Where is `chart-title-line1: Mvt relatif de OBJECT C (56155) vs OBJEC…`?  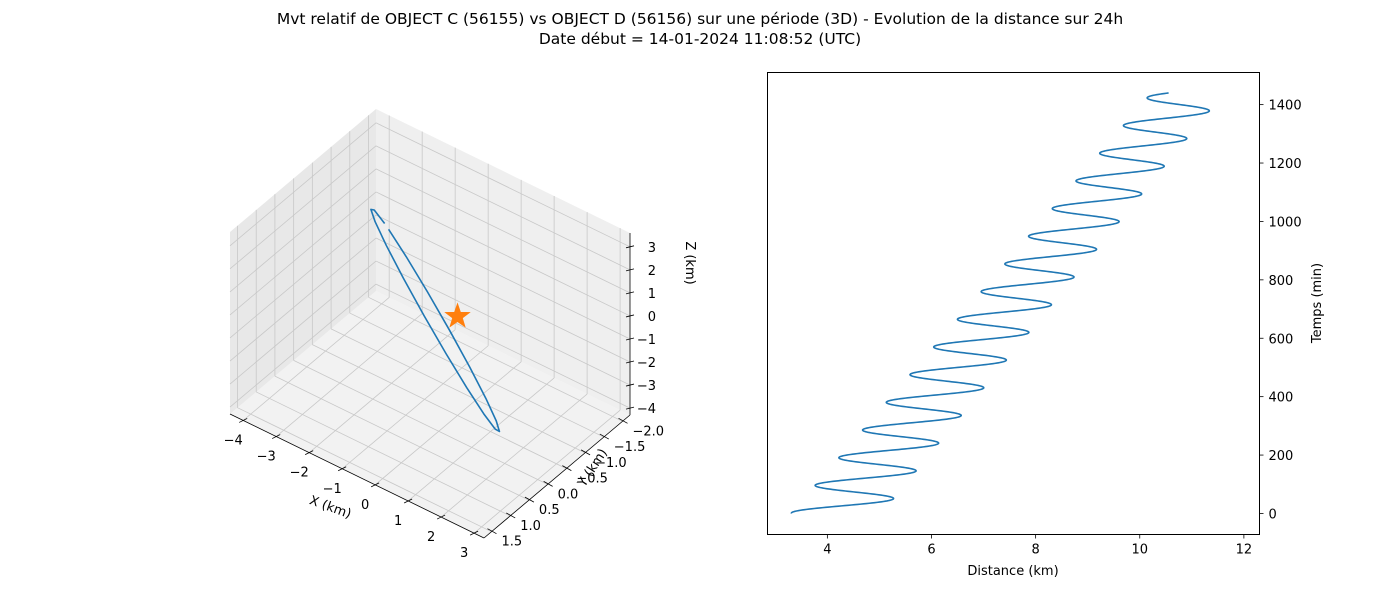
chart-title-line1: Mvt relatif de OBJECT C (56155) vs OBJEC… is located at coordinates (700, 19).